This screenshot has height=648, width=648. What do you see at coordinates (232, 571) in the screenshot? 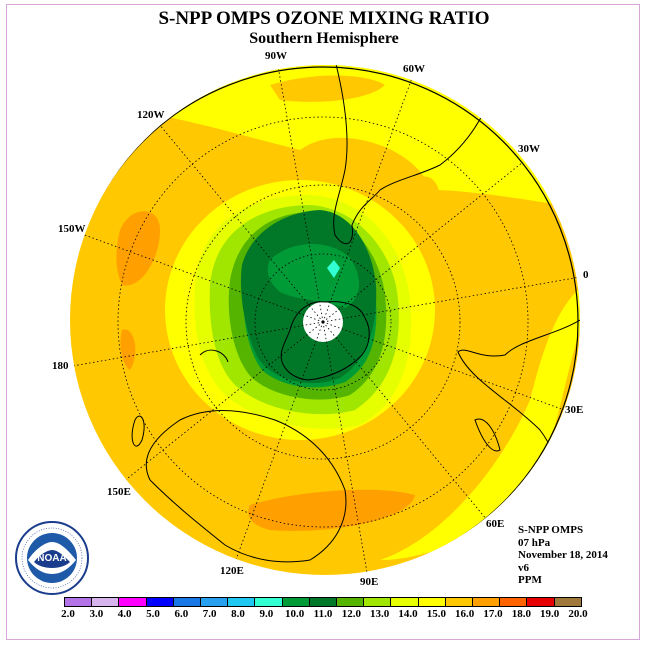
I see `lon-label-120e: 120E` at bounding box center [232, 571].